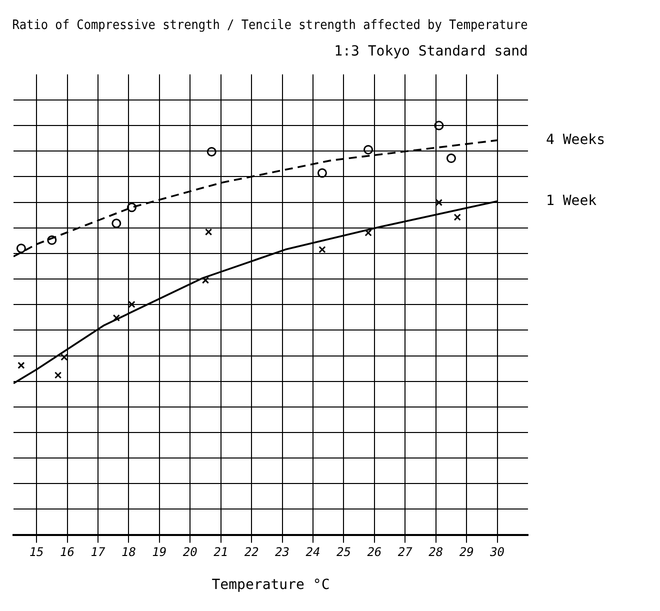  What do you see at coordinates (159, 552) in the screenshot?
I see `x-tick-label: 19` at bounding box center [159, 552].